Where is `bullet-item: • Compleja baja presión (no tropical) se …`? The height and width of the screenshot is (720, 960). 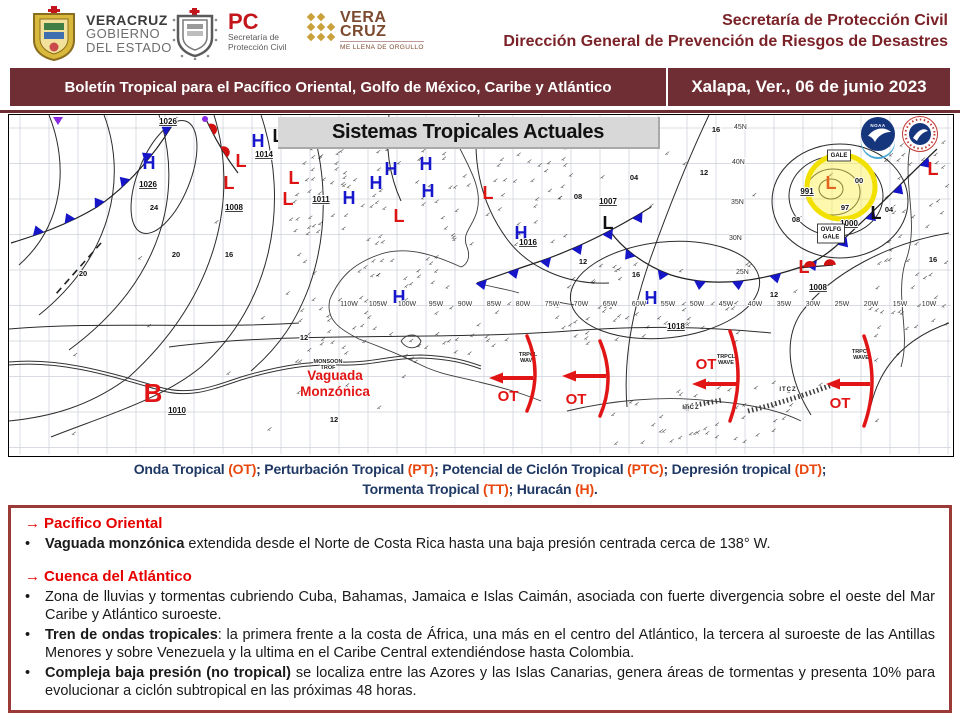
bullet-item: • Compleja baja presión (no tropical) se … is located at coordinates (480, 682).